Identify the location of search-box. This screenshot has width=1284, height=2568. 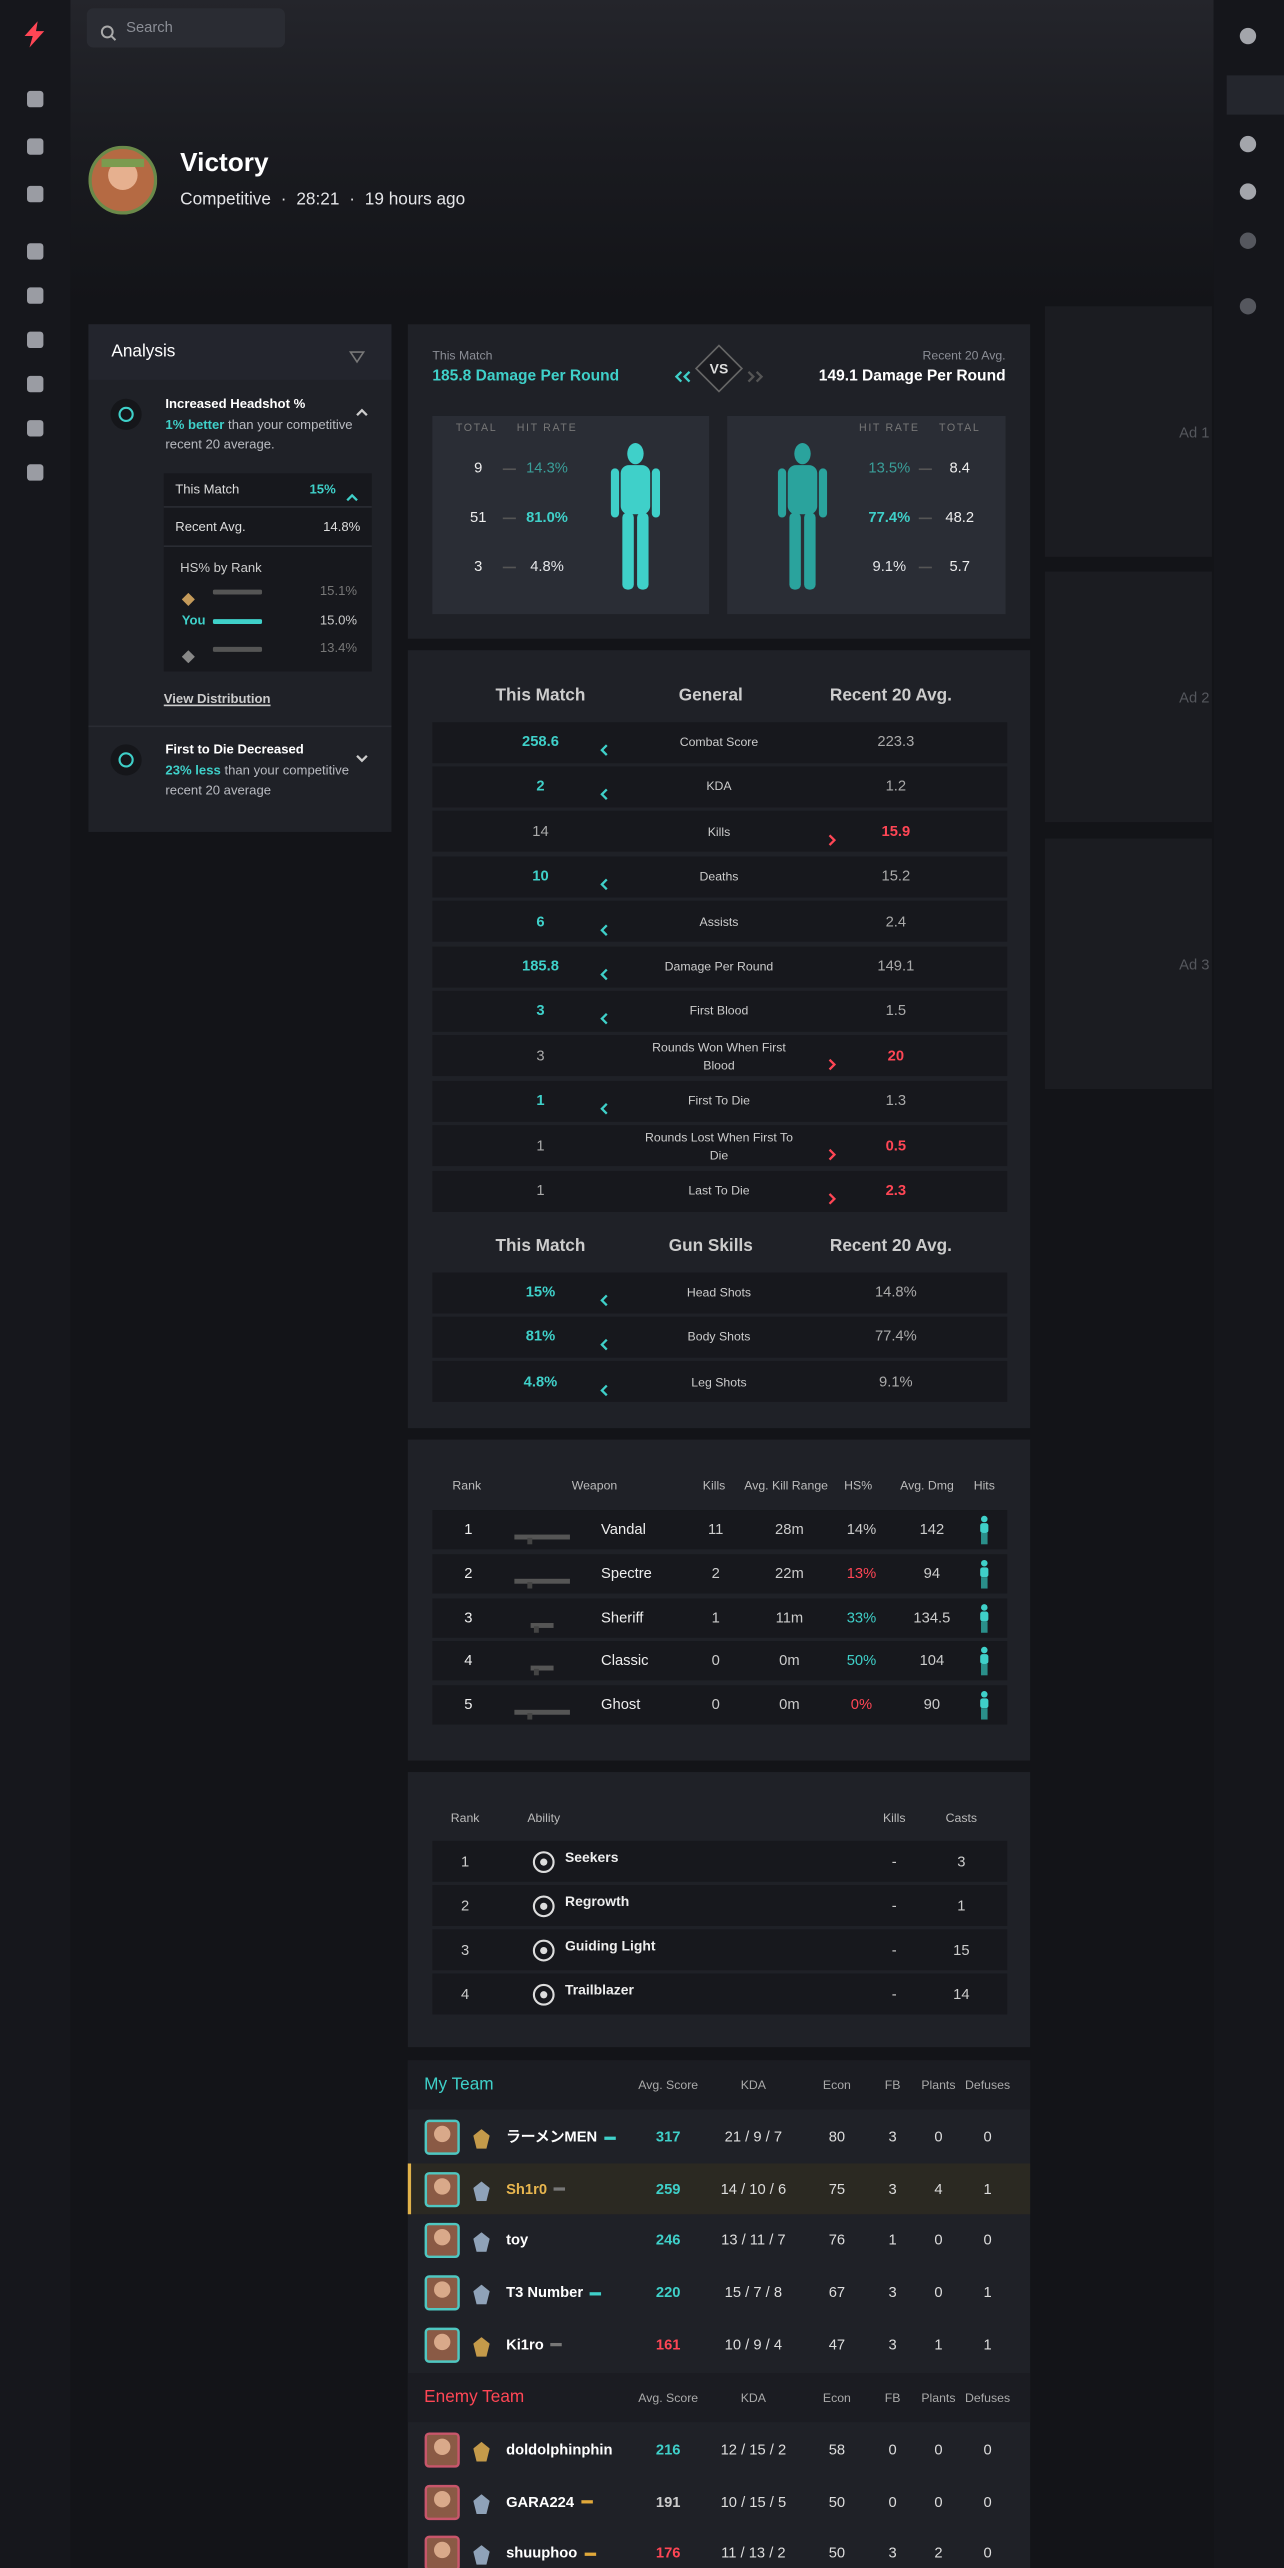
(185, 28).